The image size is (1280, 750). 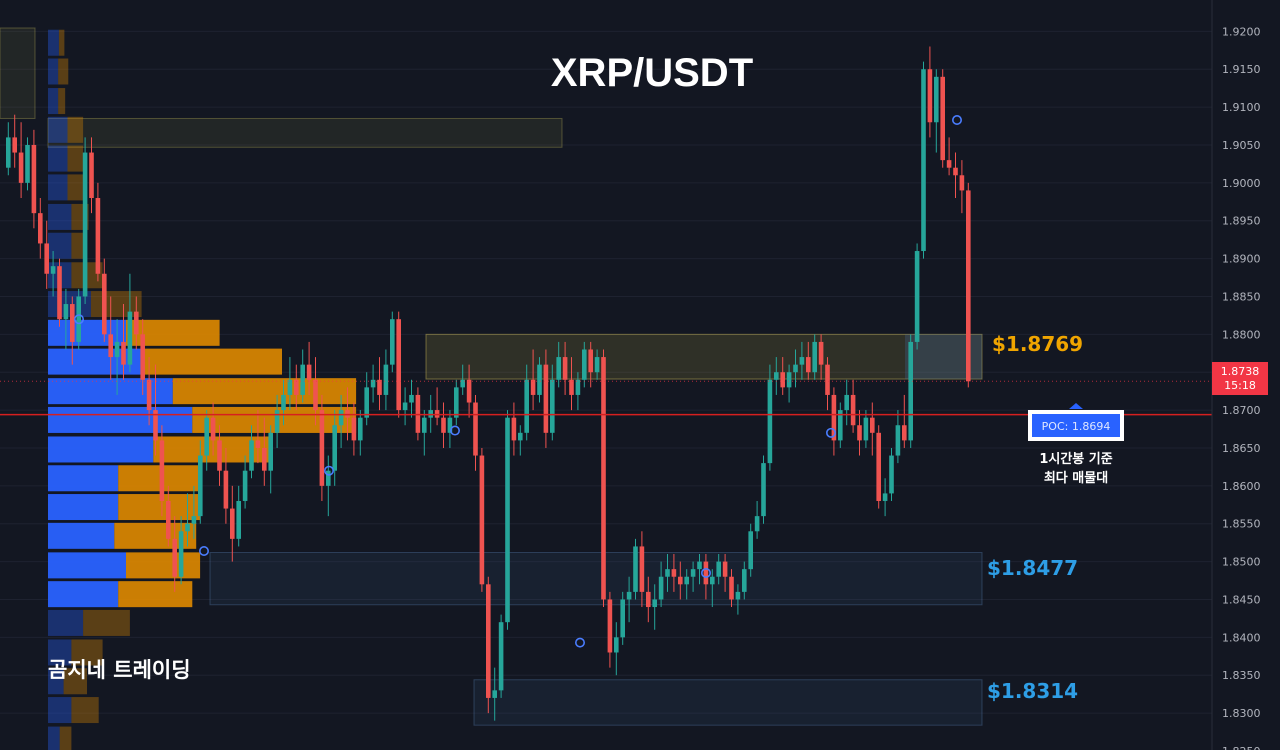 What do you see at coordinates (652, 73) in the screenshot?
I see `chart-title: XRP/USDT` at bounding box center [652, 73].